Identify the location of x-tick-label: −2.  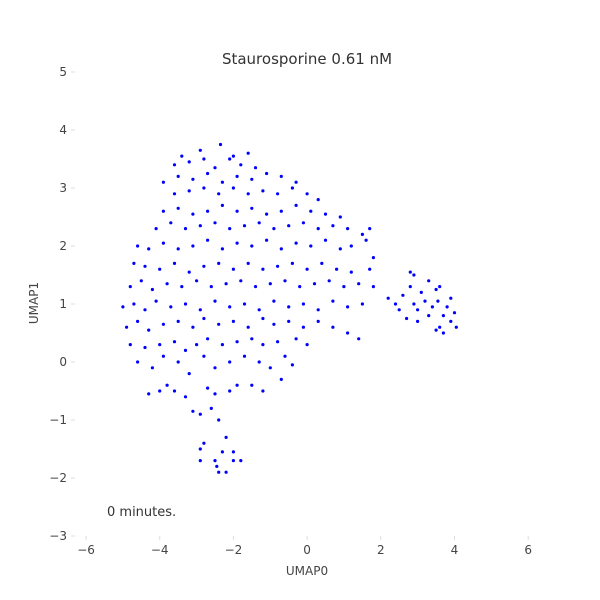
(234, 550).